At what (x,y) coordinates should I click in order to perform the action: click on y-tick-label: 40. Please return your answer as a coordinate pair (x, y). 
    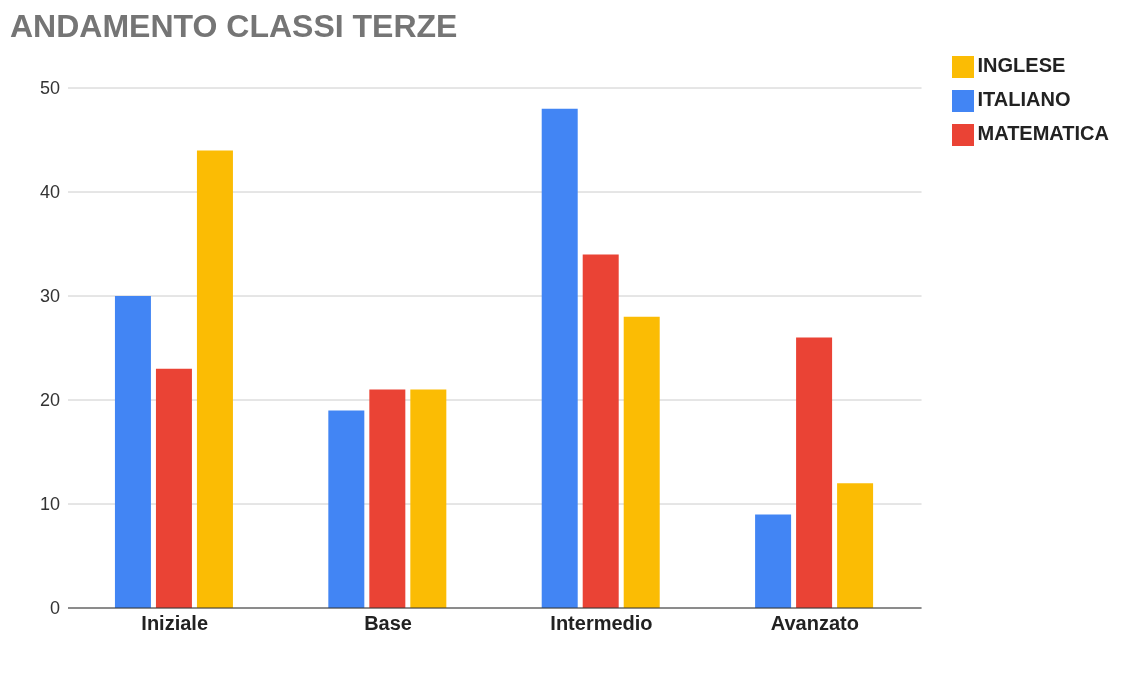
    Looking at the image, I should click on (49, 192).